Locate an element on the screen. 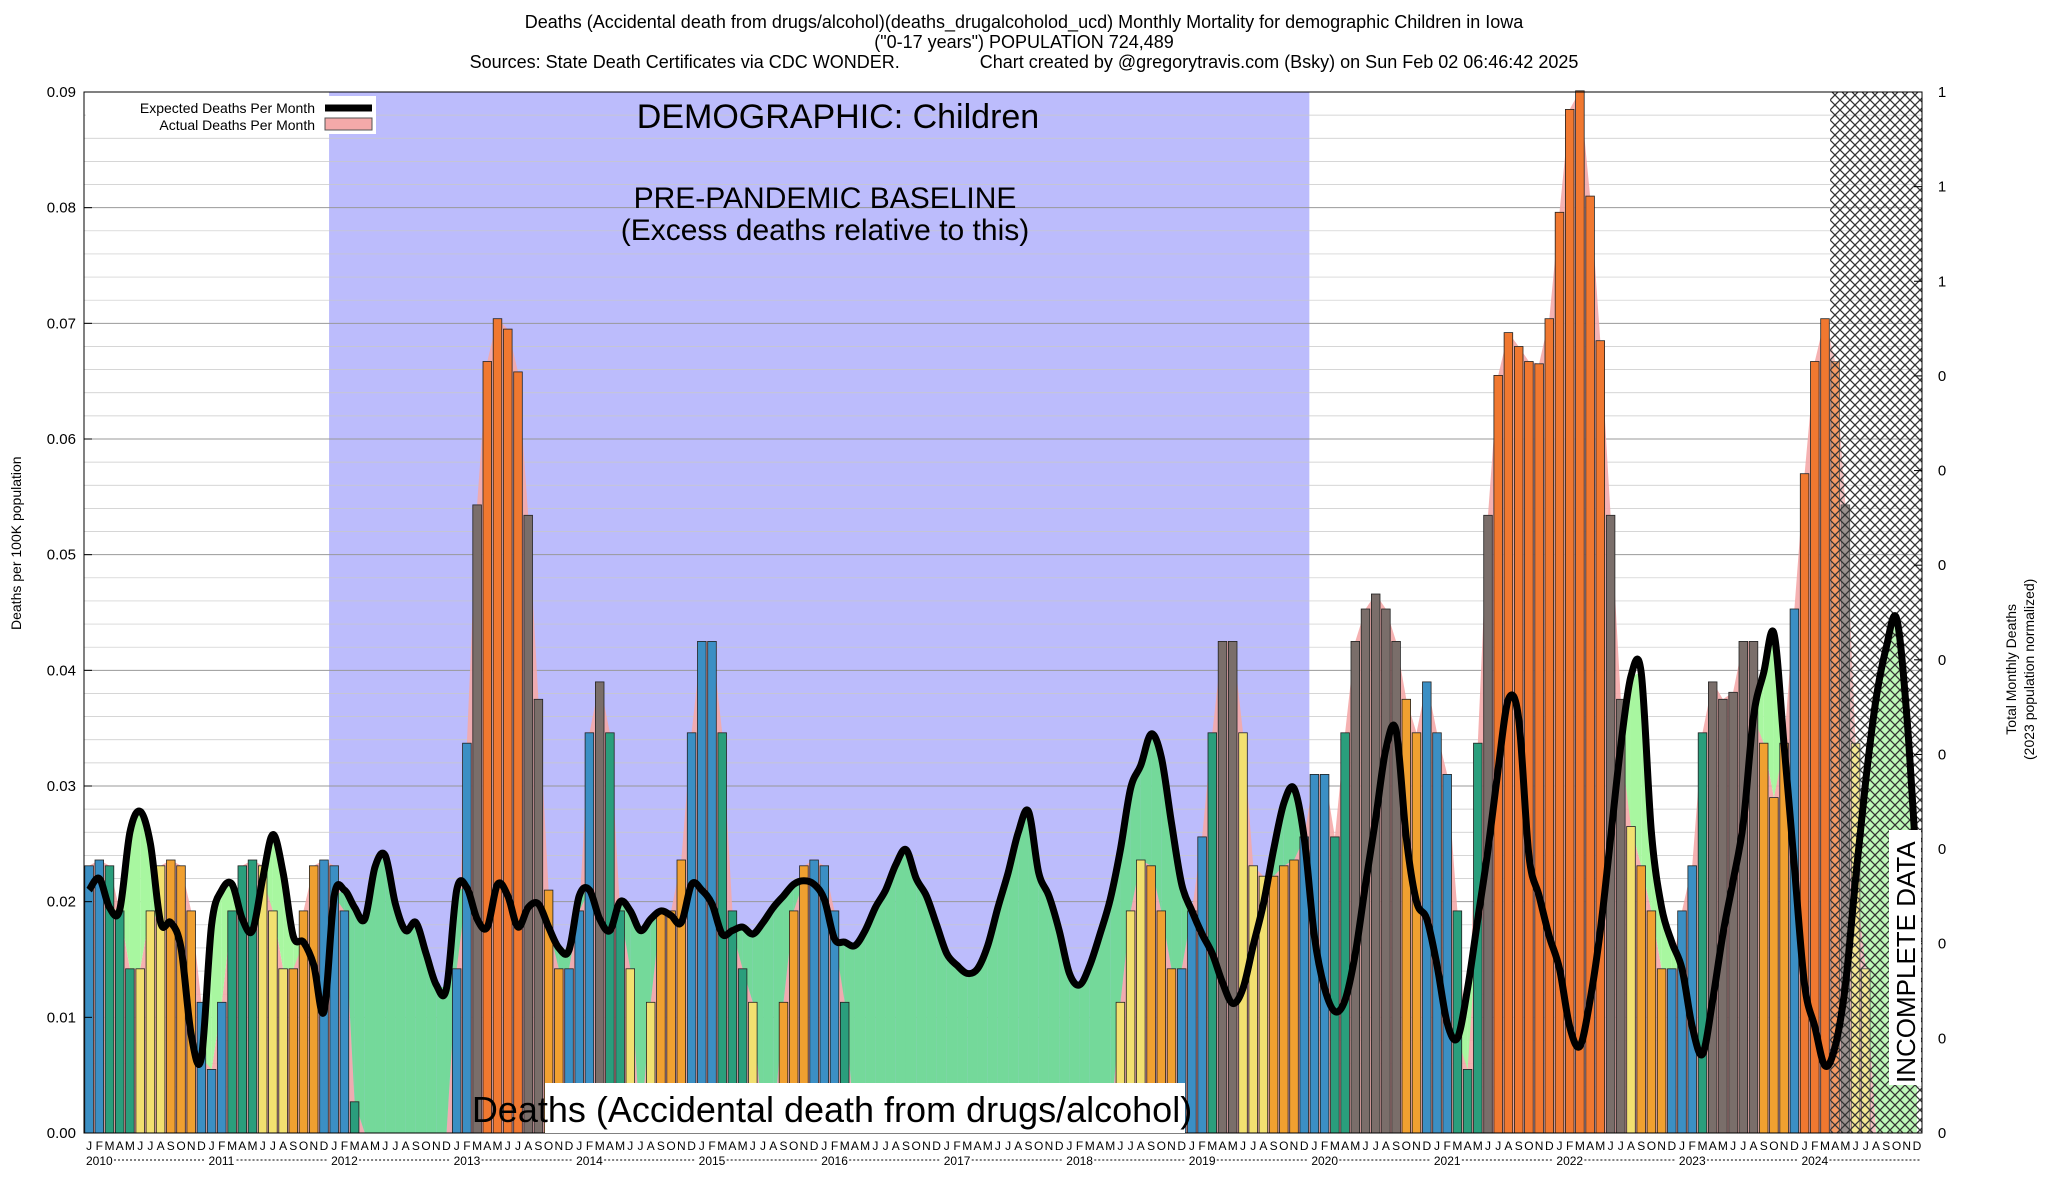  x-year-label: 2011 is located at coordinates (222, 1161).